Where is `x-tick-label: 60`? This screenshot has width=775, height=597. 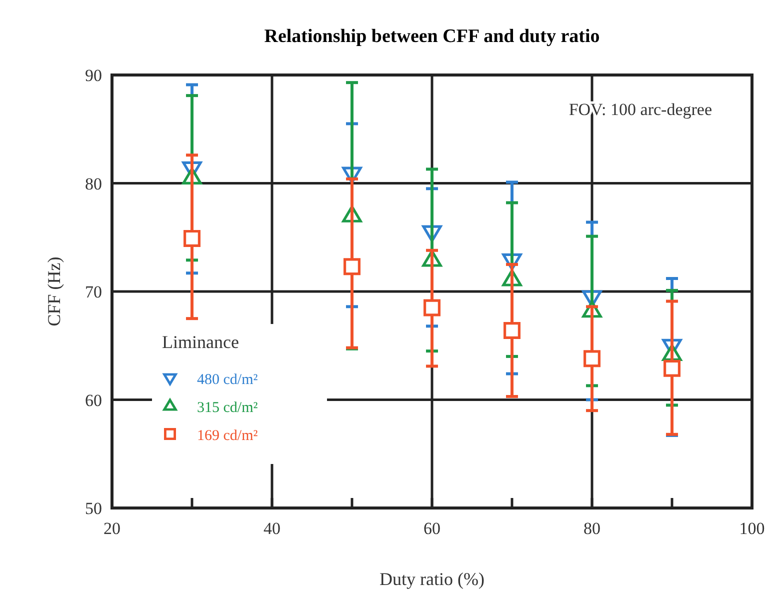
x-tick-label: 60 is located at coordinates (432, 528).